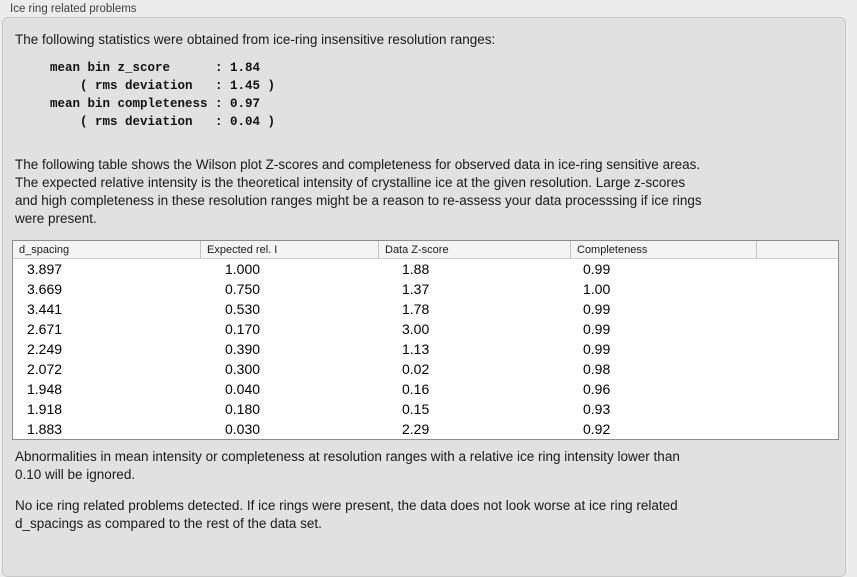 The image size is (857, 577). Describe the element at coordinates (45, 269) in the screenshot. I see `table-cell: 3.897` at that location.